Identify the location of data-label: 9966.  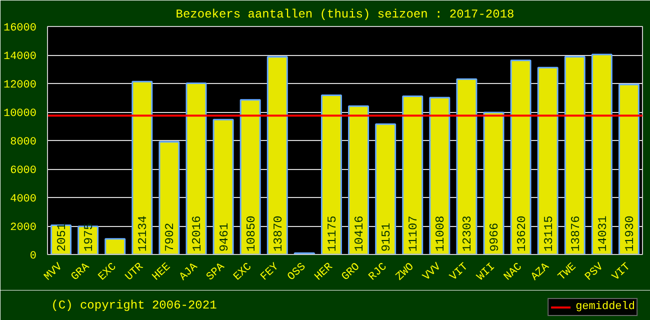
(495, 237).